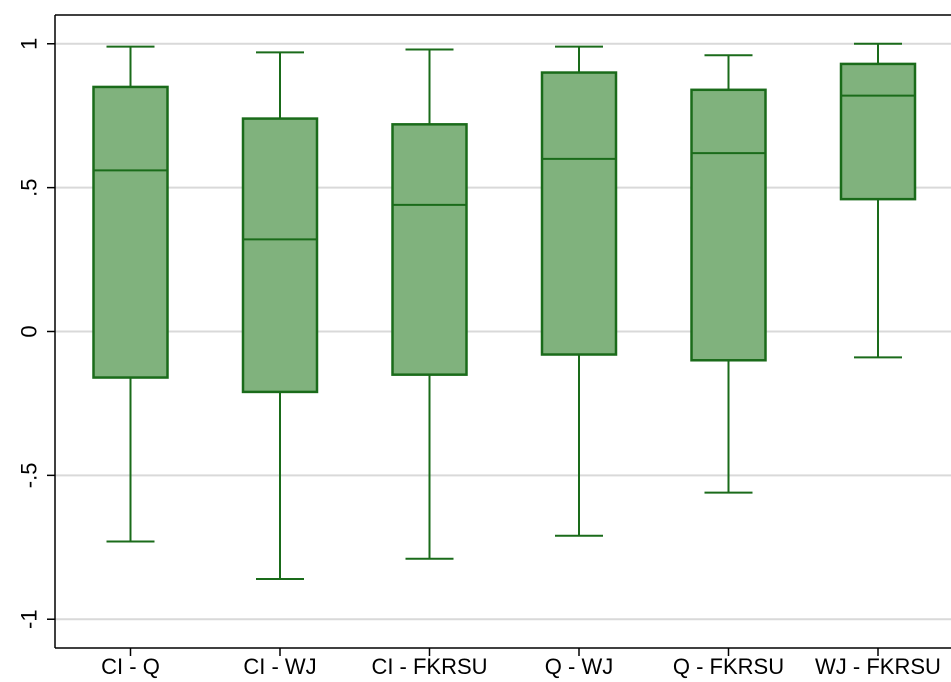 The height and width of the screenshot is (682, 951). I want to click on y-tick-label-3: -.5, so click(29, 476).